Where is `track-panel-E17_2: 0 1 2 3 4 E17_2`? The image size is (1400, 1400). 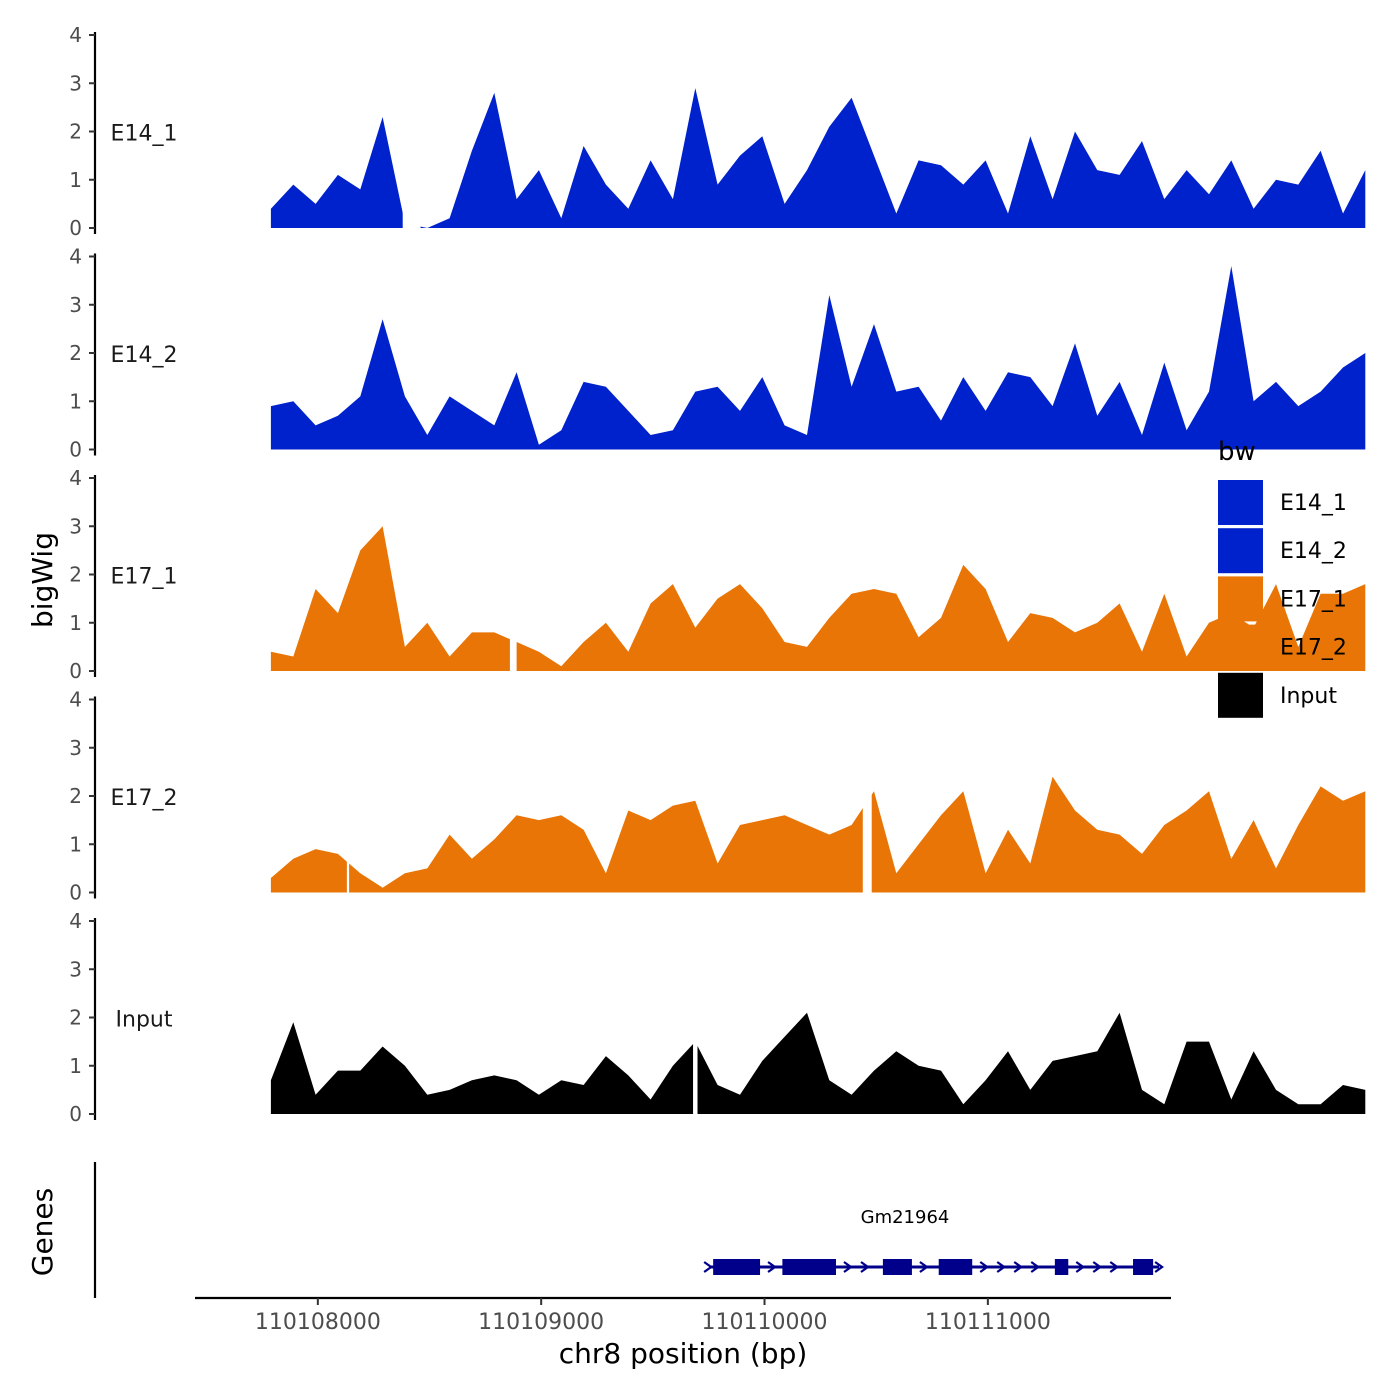
track-panel-E17_2: 0 1 2 3 4 E17_2 is located at coordinates (717, 796).